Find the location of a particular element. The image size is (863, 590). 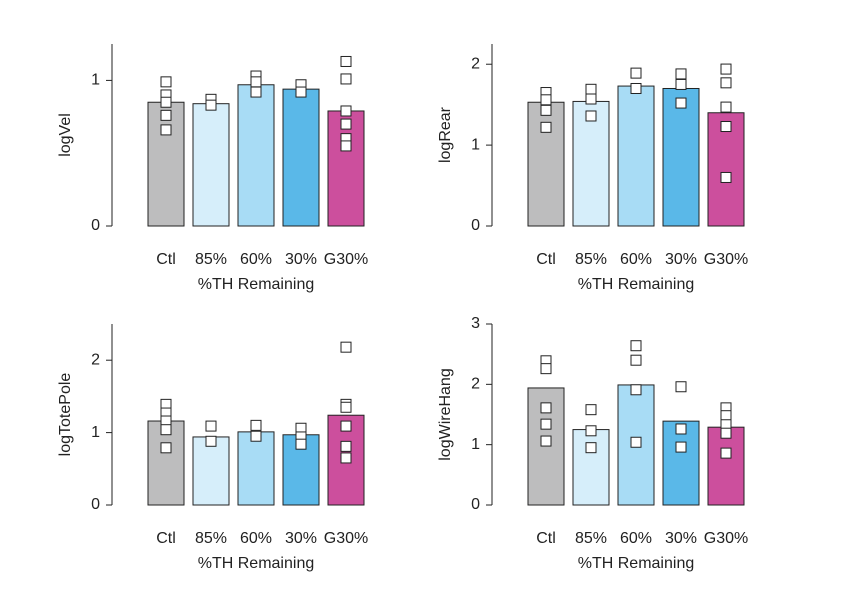

y-axis-label: logRear is located at coordinates (445, 134).